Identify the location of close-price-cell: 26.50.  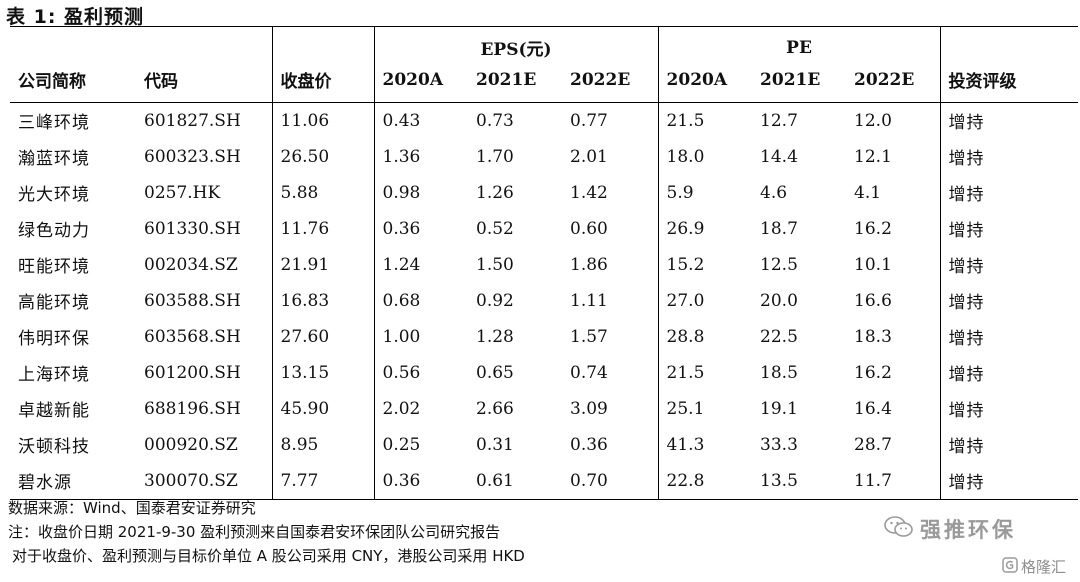
(322, 156).